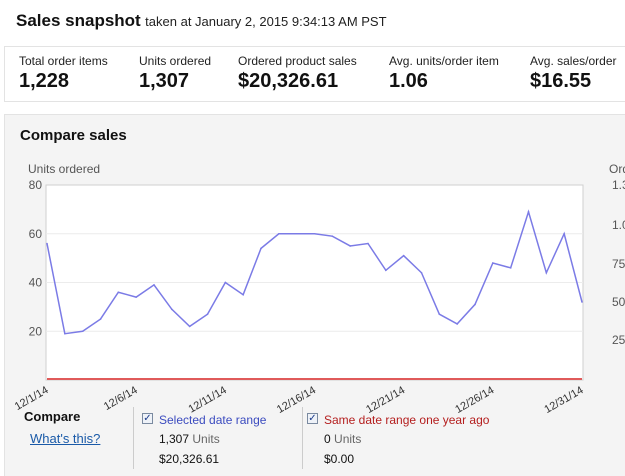 The height and width of the screenshot is (476, 625). I want to click on y-ticks-right: 1.3 1.0 75 50 25, so click(618, 262).